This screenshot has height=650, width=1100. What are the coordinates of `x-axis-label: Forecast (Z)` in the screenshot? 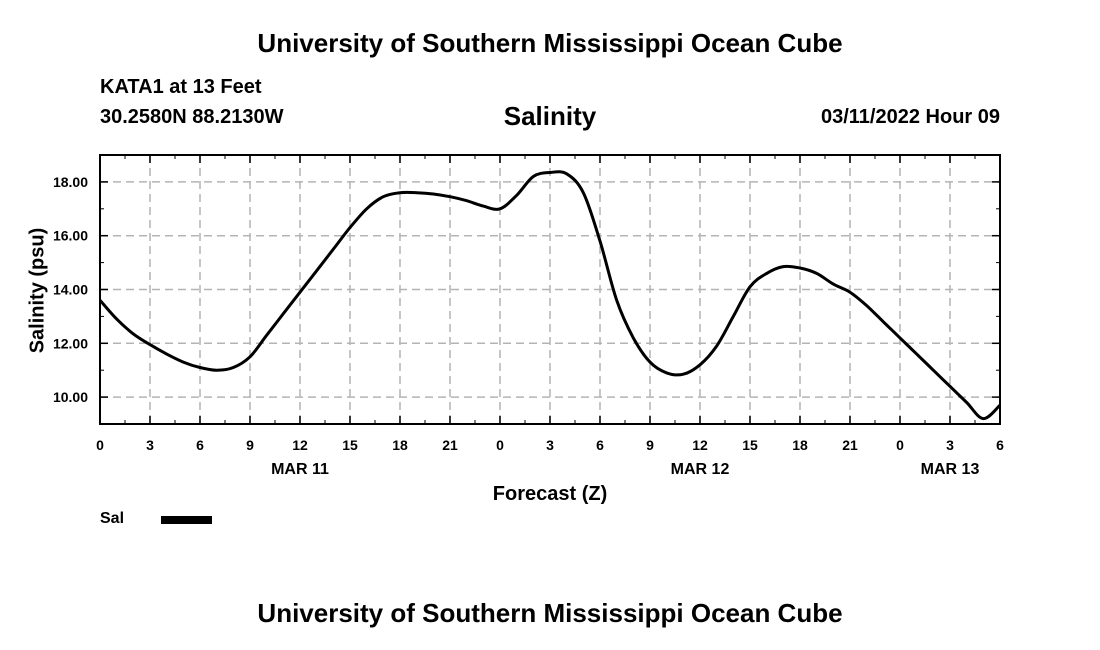 It's located at (550, 494).